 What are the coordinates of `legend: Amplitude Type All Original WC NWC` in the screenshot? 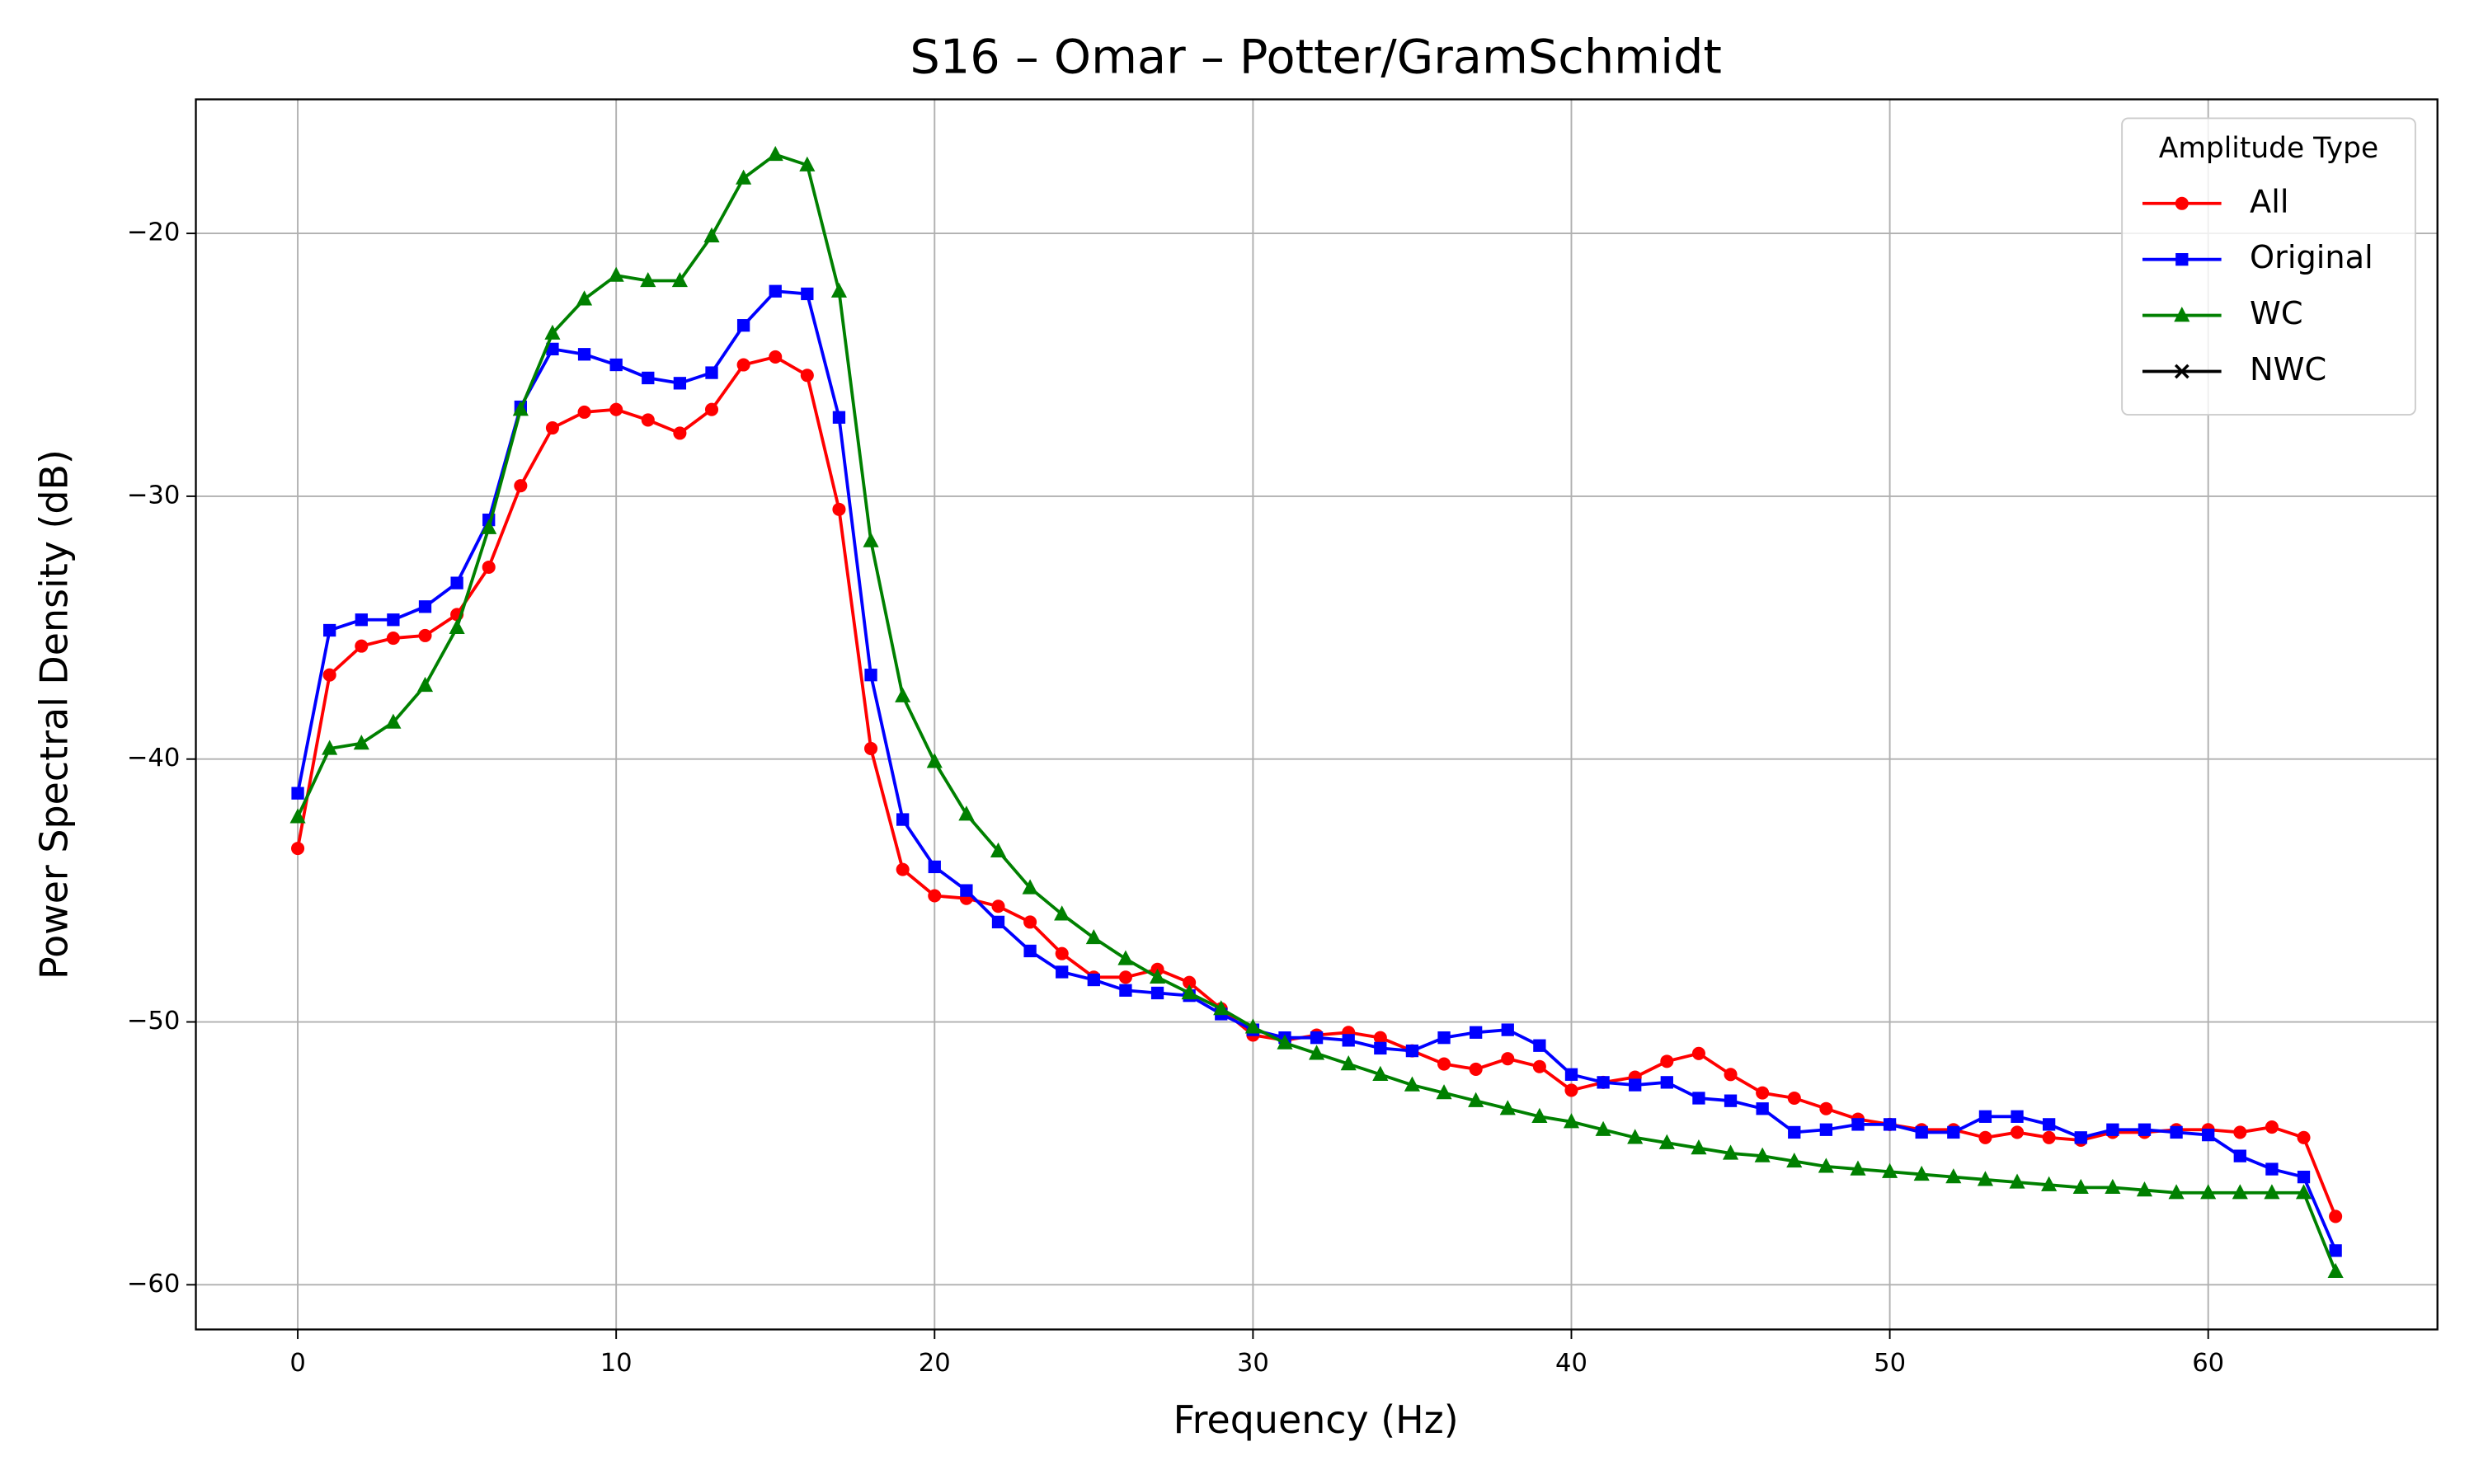 It's located at (2268, 266).